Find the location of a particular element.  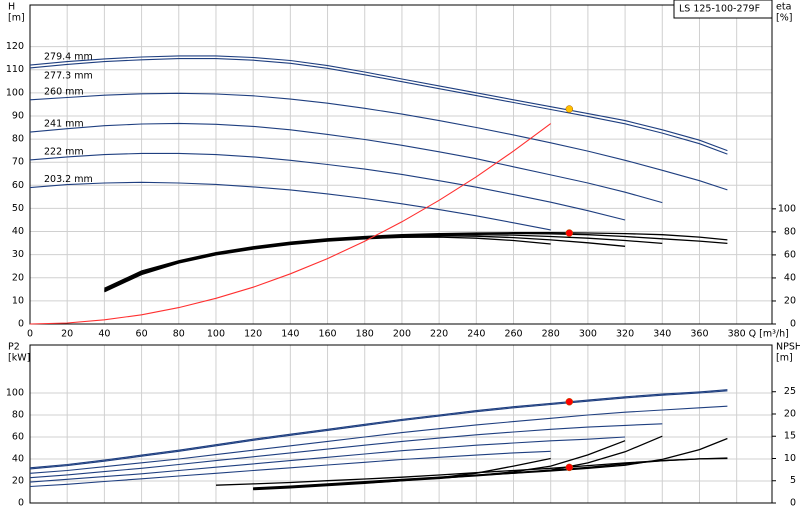

x-tick-label: 140 is located at coordinates (290, 334).